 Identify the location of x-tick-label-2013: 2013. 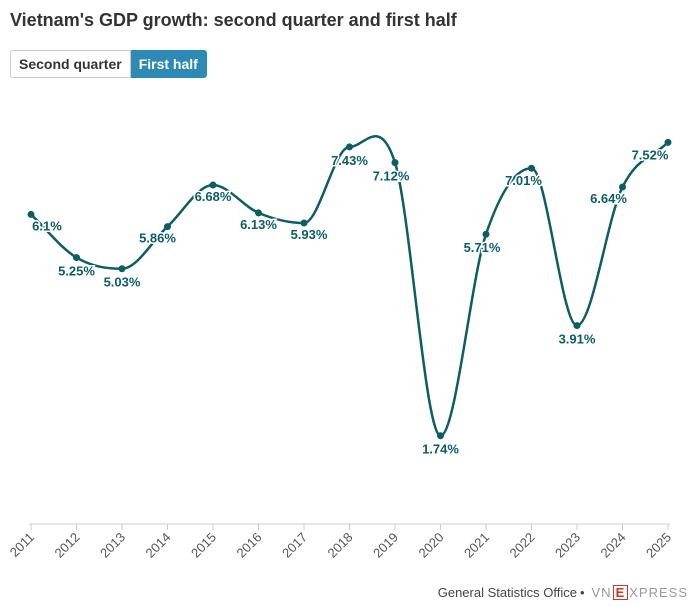
(112, 545).